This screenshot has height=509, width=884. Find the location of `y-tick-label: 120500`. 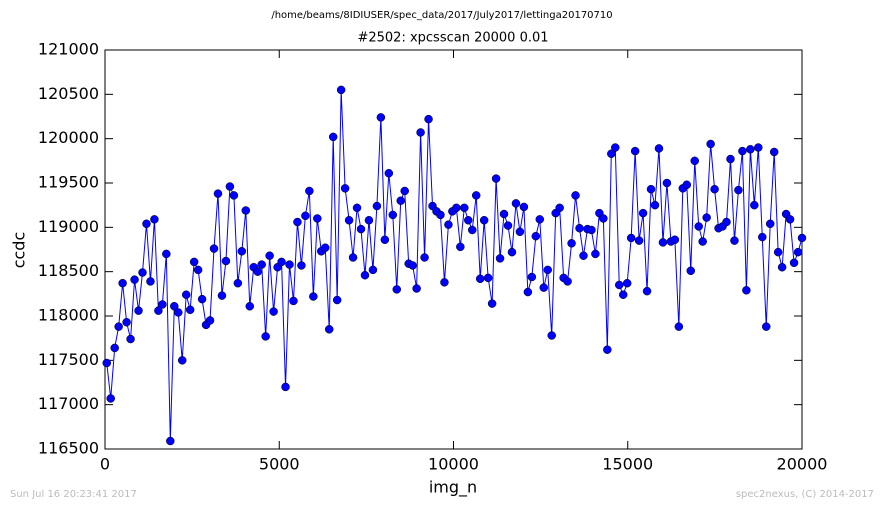

y-tick-label: 120500 is located at coordinates (68, 93).